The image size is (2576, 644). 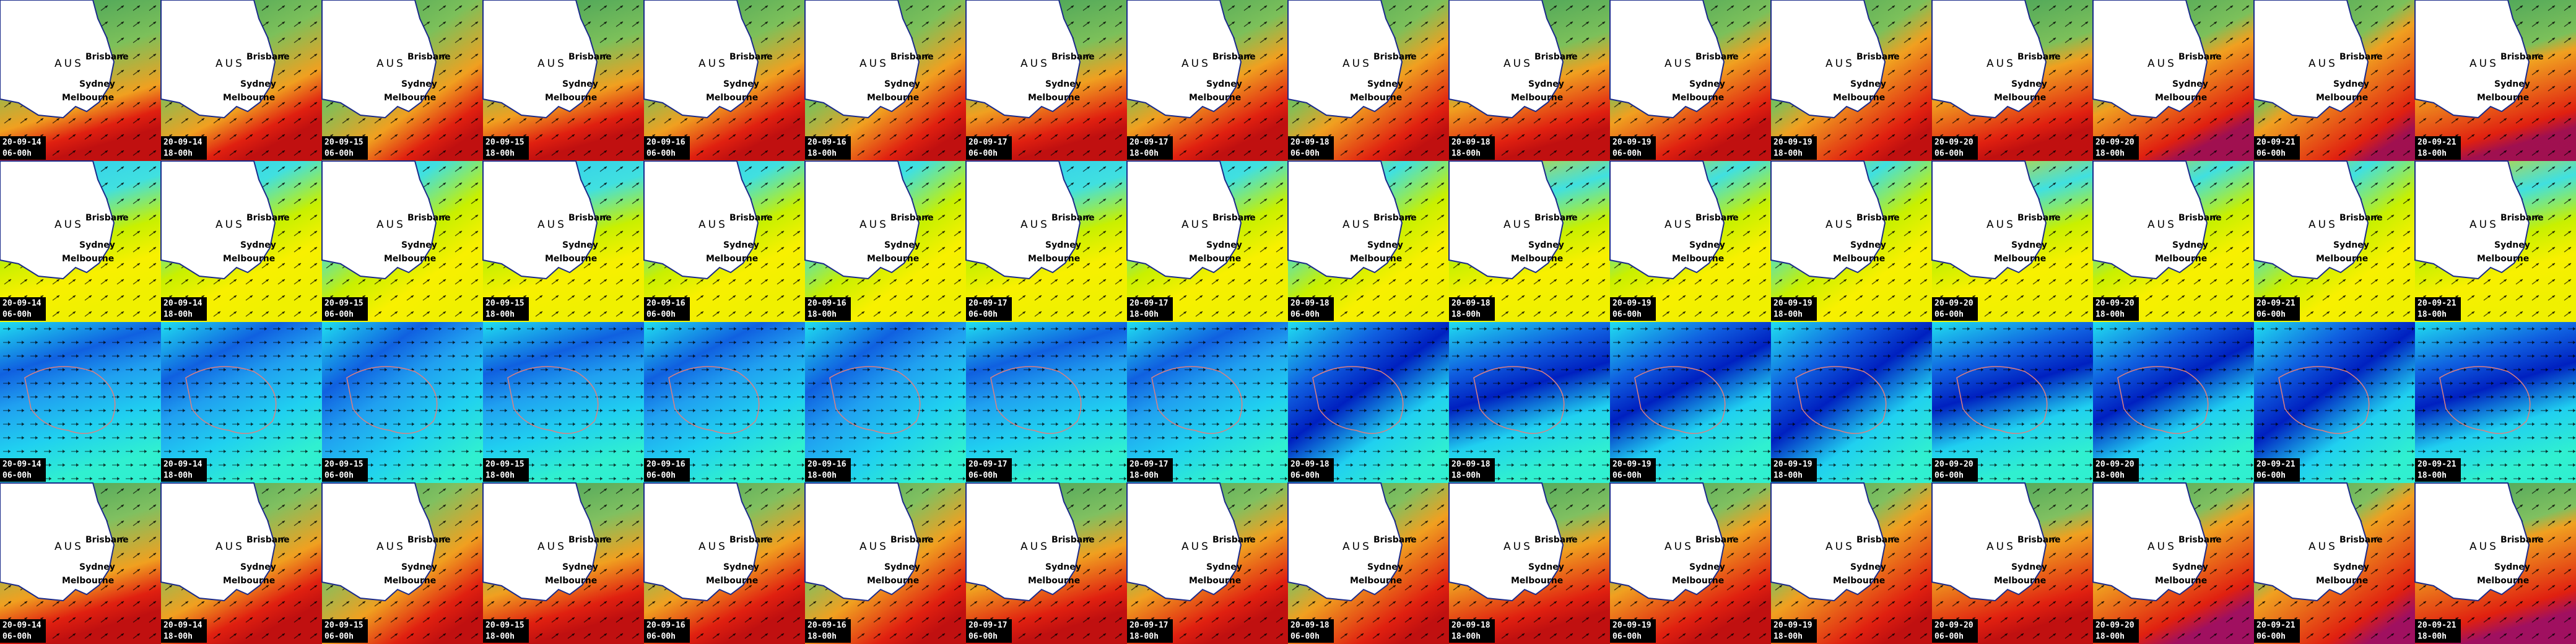 What do you see at coordinates (987, 464) in the screenshot?
I see `date-label: 20-09-17` at bounding box center [987, 464].